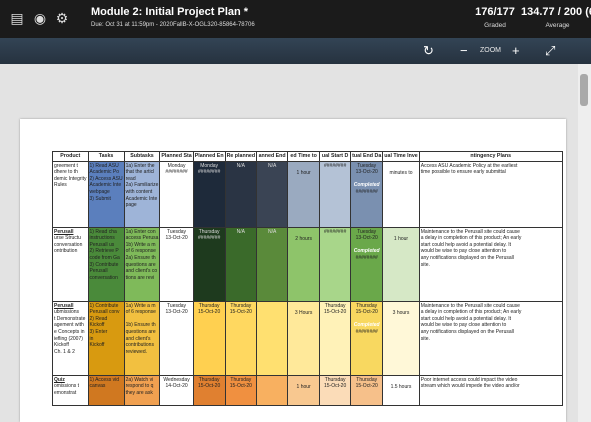 This screenshot has width=591, height=422. I want to click on cell-line: Rules, so click(60, 185).